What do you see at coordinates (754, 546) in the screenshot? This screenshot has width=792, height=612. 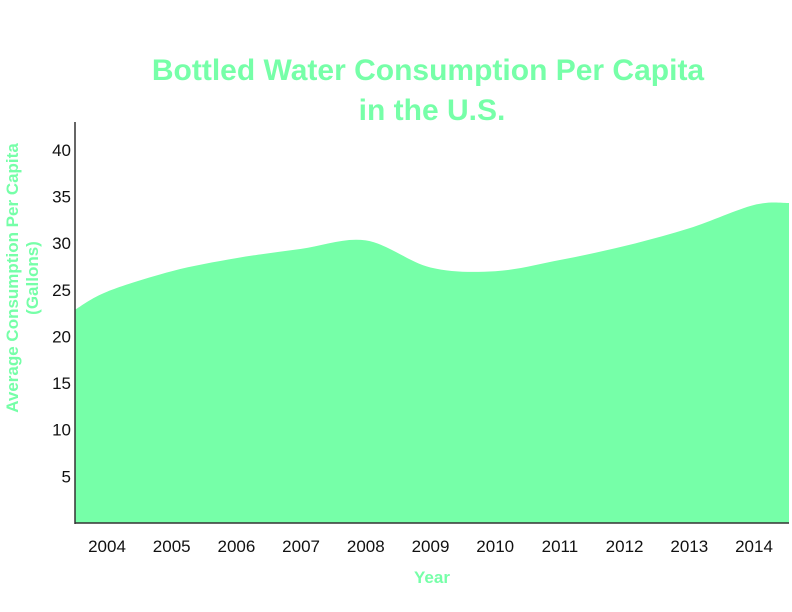 I see `x-tick-label: 2014` at bounding box center [754, 546].